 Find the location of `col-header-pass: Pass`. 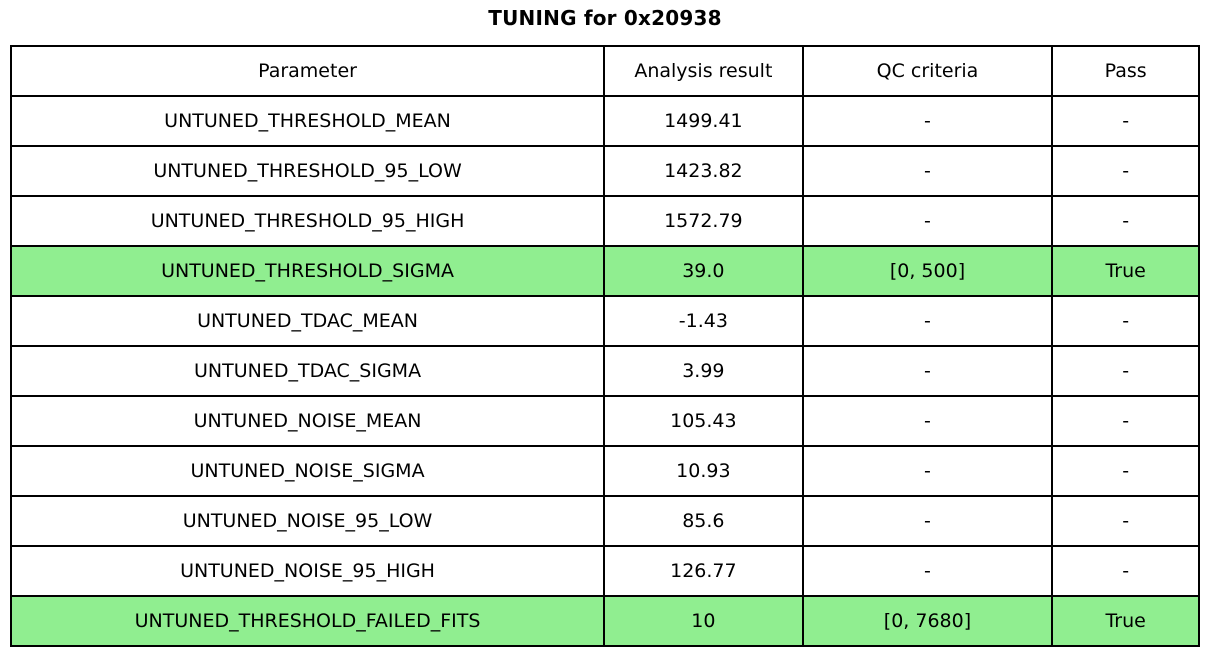

col-header-pass: Pass is located at coordinates (1125, 71).